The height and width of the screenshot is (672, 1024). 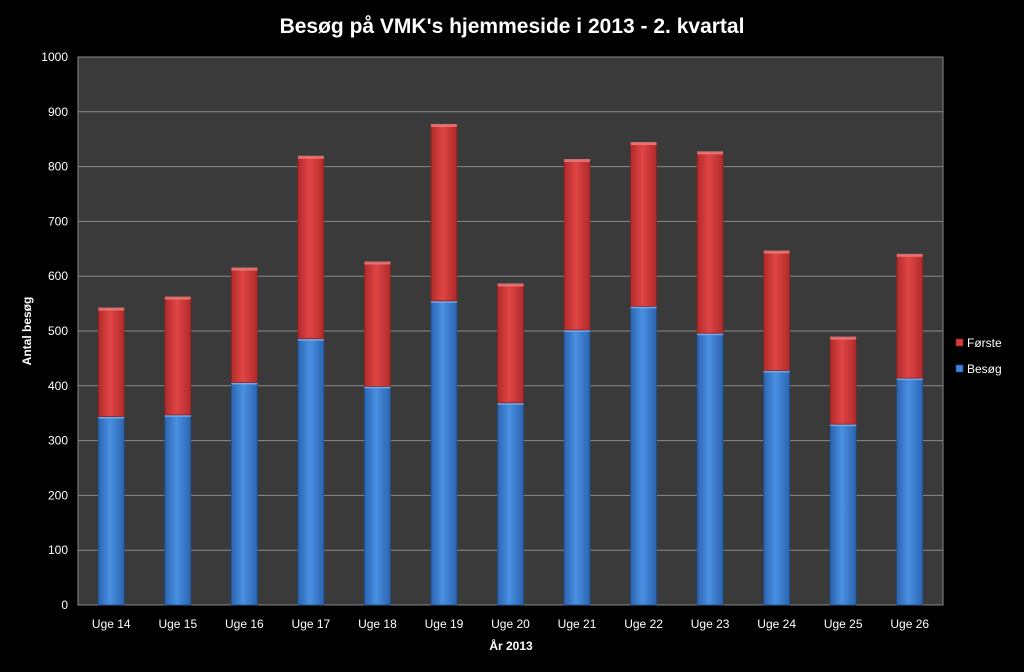 I want to click on legend: Første Besøg, so click(x=978, y=356).